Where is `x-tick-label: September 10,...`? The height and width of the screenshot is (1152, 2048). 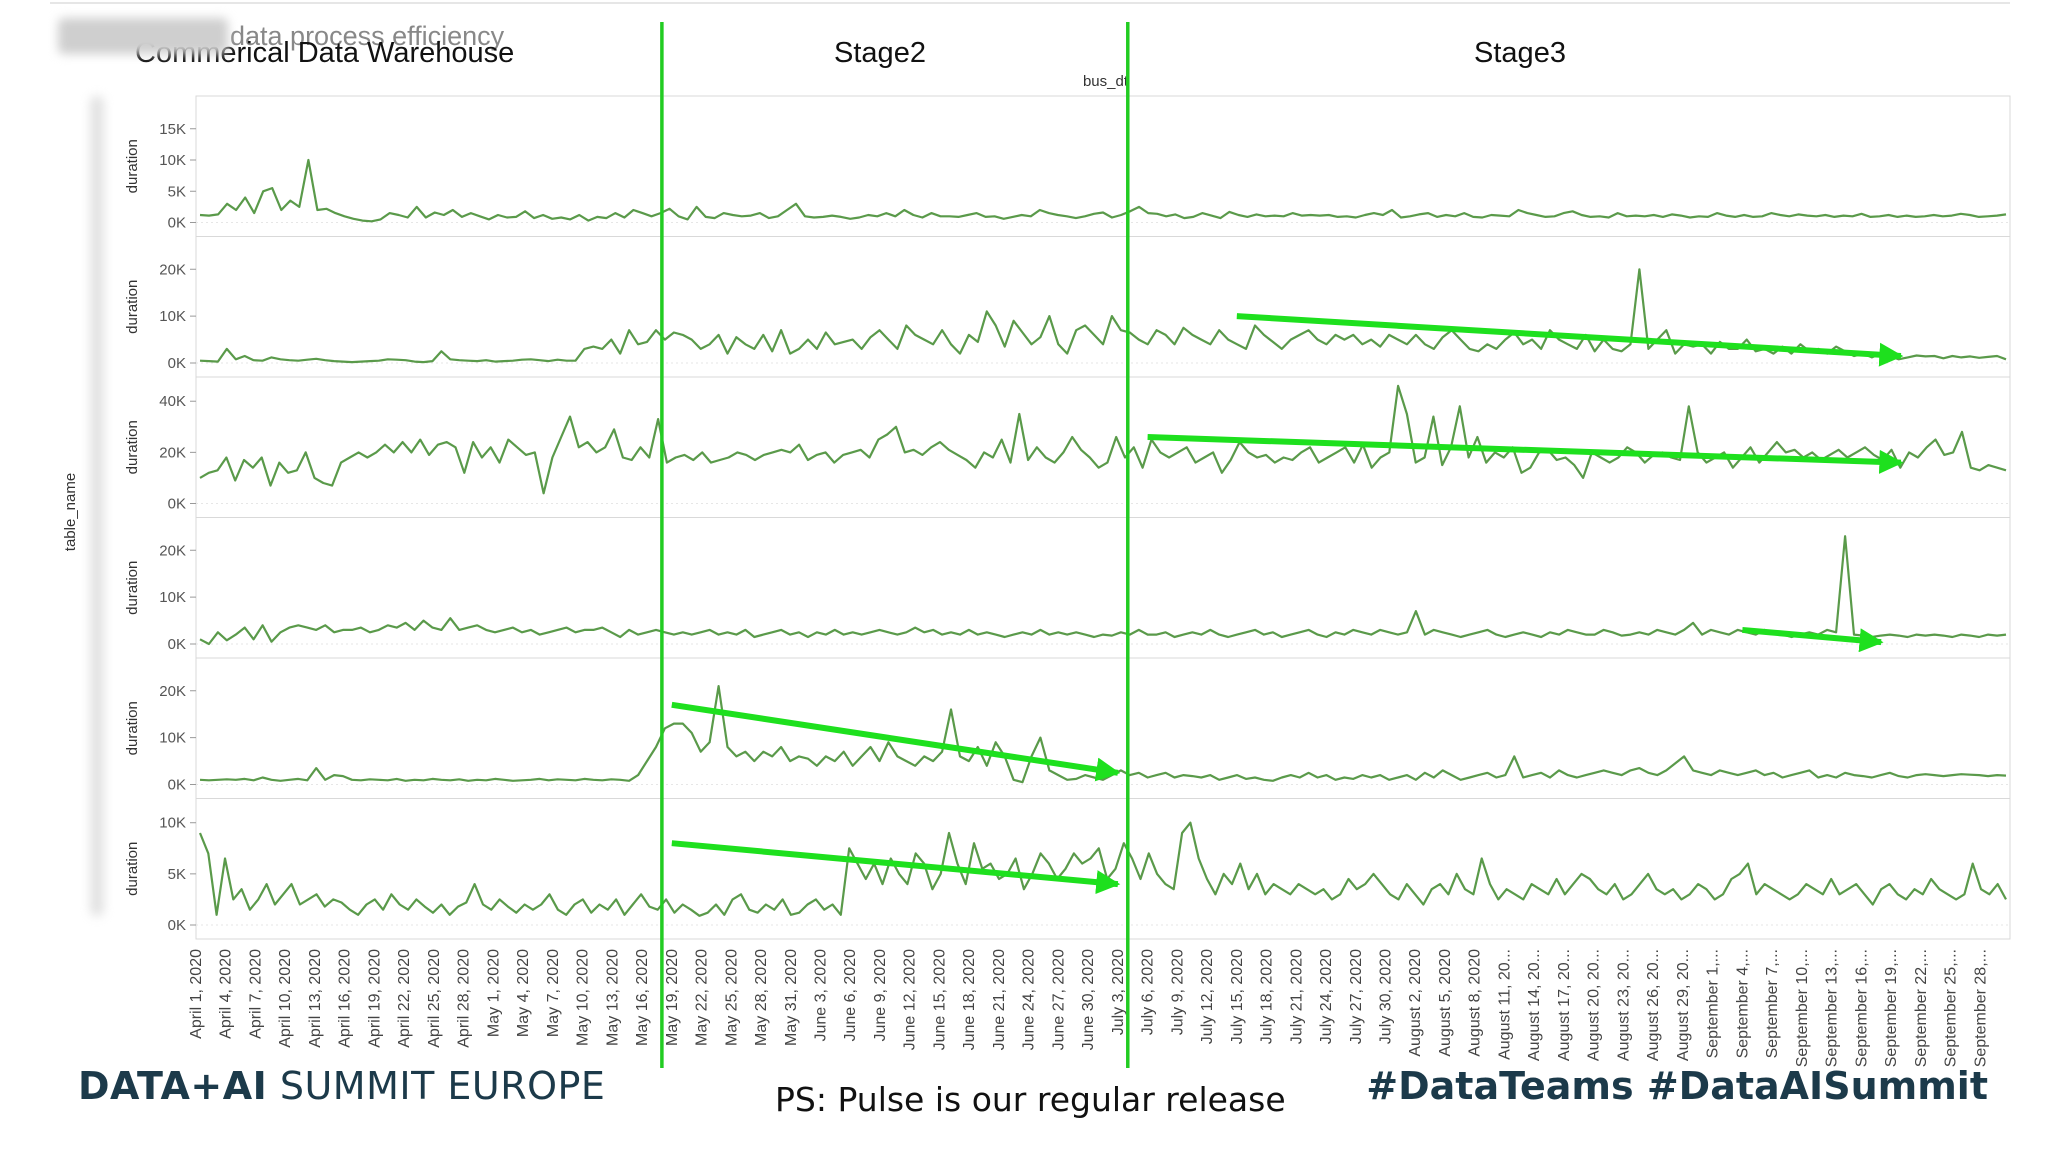
x-tick-label: September 10,... is located at coordinates (1802, 1008).